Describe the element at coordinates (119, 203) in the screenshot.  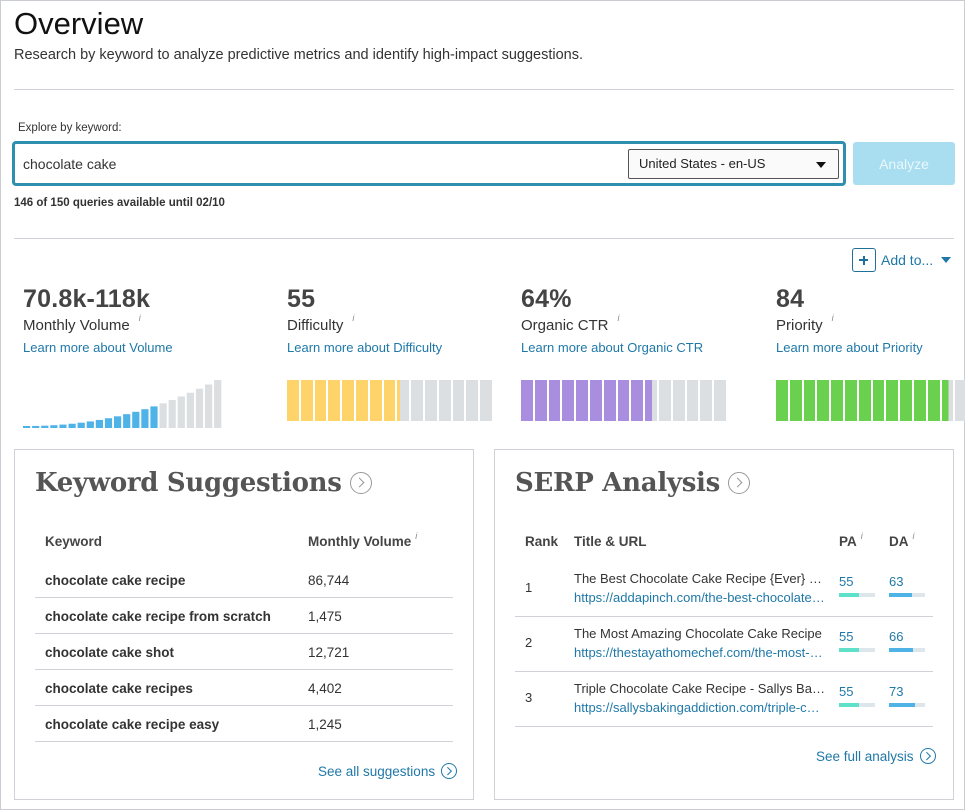
I see `queries-note: 146 of 150 queries available until 02/10` at that location.